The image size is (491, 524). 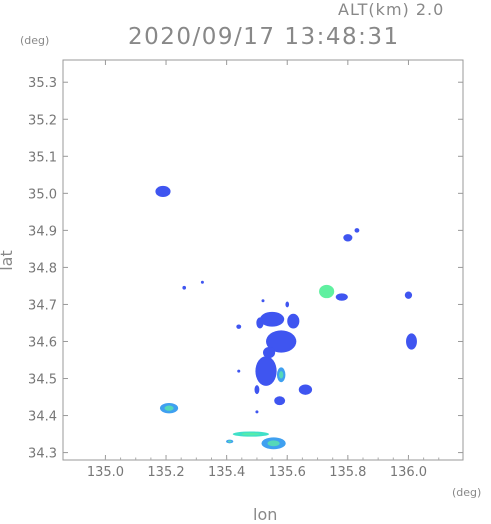 I want to click on lat-unit-label: (deg), so click(x=35, y=40).